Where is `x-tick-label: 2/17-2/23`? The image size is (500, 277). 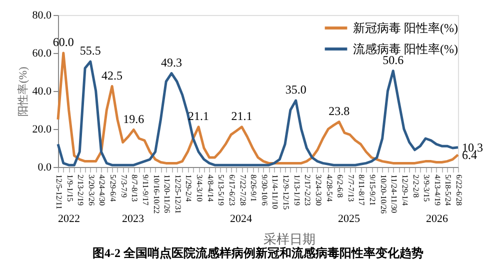
x-tick-label: 2/17-2/23 is located at coordinates (307, 190).